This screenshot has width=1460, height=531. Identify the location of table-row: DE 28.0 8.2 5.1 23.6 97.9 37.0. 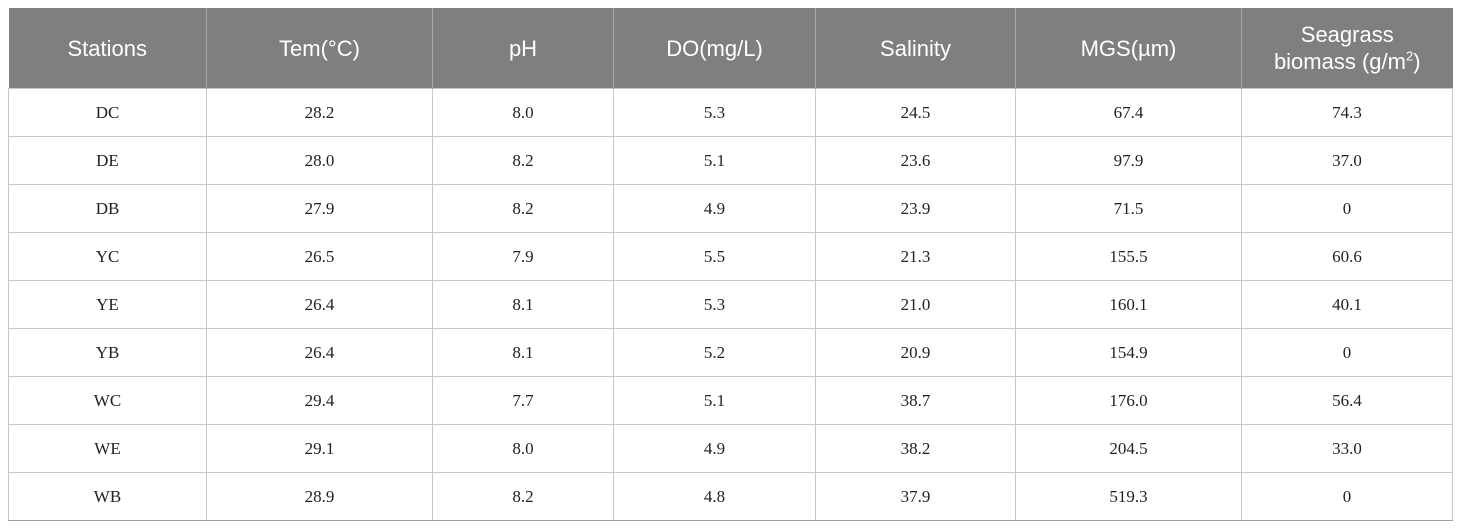
(730, 160).